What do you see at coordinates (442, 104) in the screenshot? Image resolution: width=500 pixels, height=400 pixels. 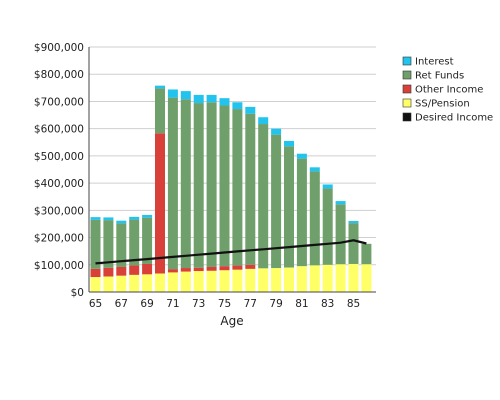 I see `legend-label: SS/Pension` at bounding box center [442, 104].